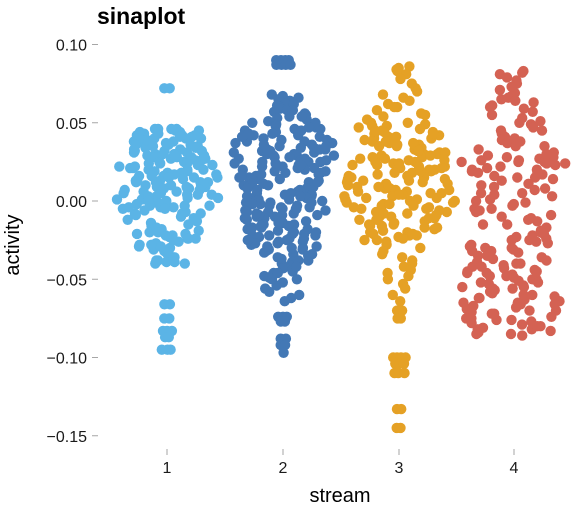 This screenshot has width=588, height=506. What do you see at coordinates (72, 242) in the screenshot?
I see `y-axis: 0.10 0.05 0.00 −0.05 −0.10 −0.15` at bounding box center [72, 242].